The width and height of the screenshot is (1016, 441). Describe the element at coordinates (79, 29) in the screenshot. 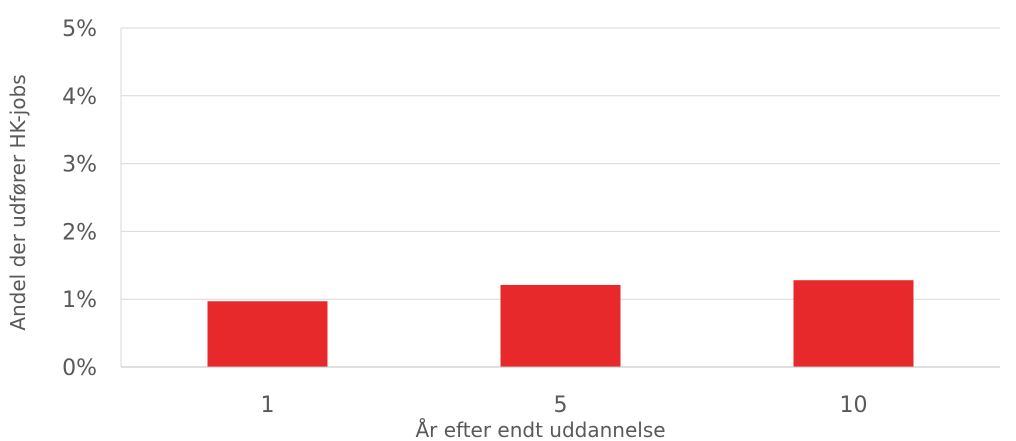

I see `y-tick-label: 5%` at that location.